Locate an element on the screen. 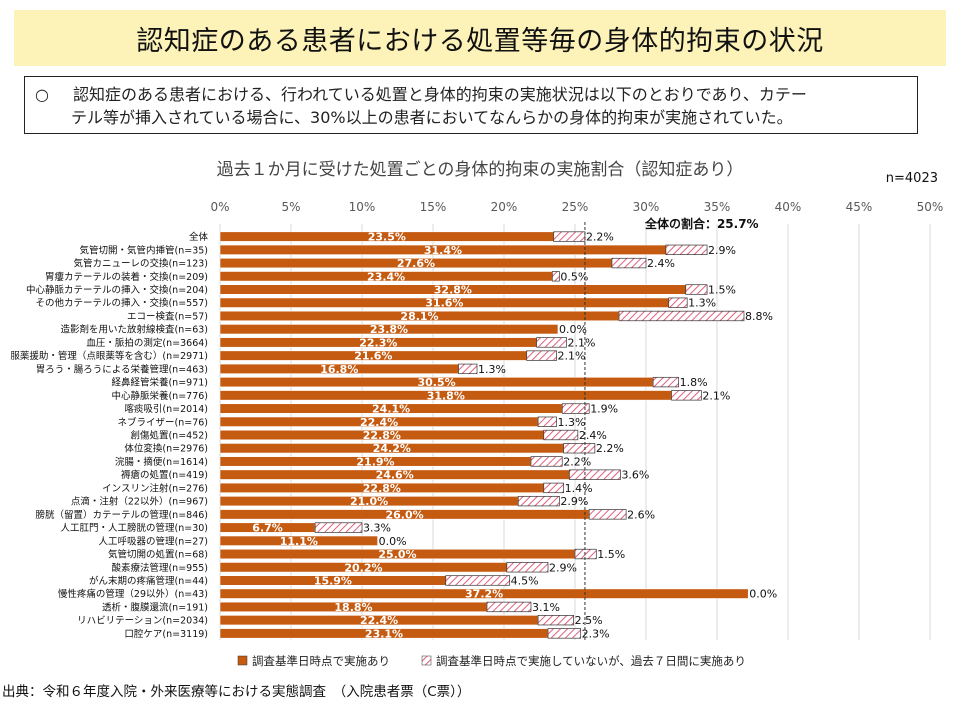  x-tick-label: 10% is located at coordinates (362, 207).